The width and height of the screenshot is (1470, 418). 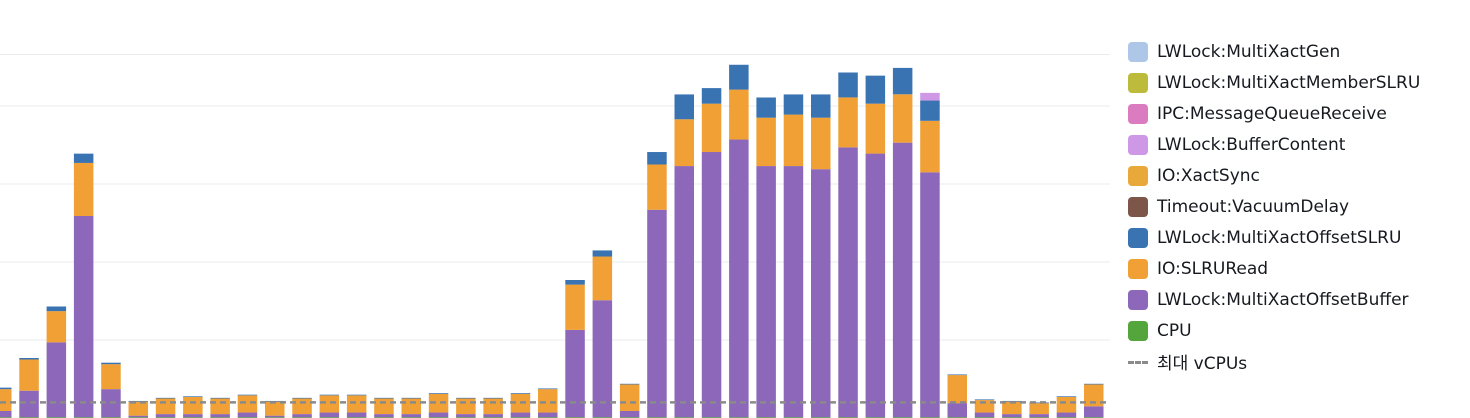 What do you see at coordinates (1293, 330) in the screenshot?
I see `legend-item-cpu: CPU` at bounding box center [1293, 330].